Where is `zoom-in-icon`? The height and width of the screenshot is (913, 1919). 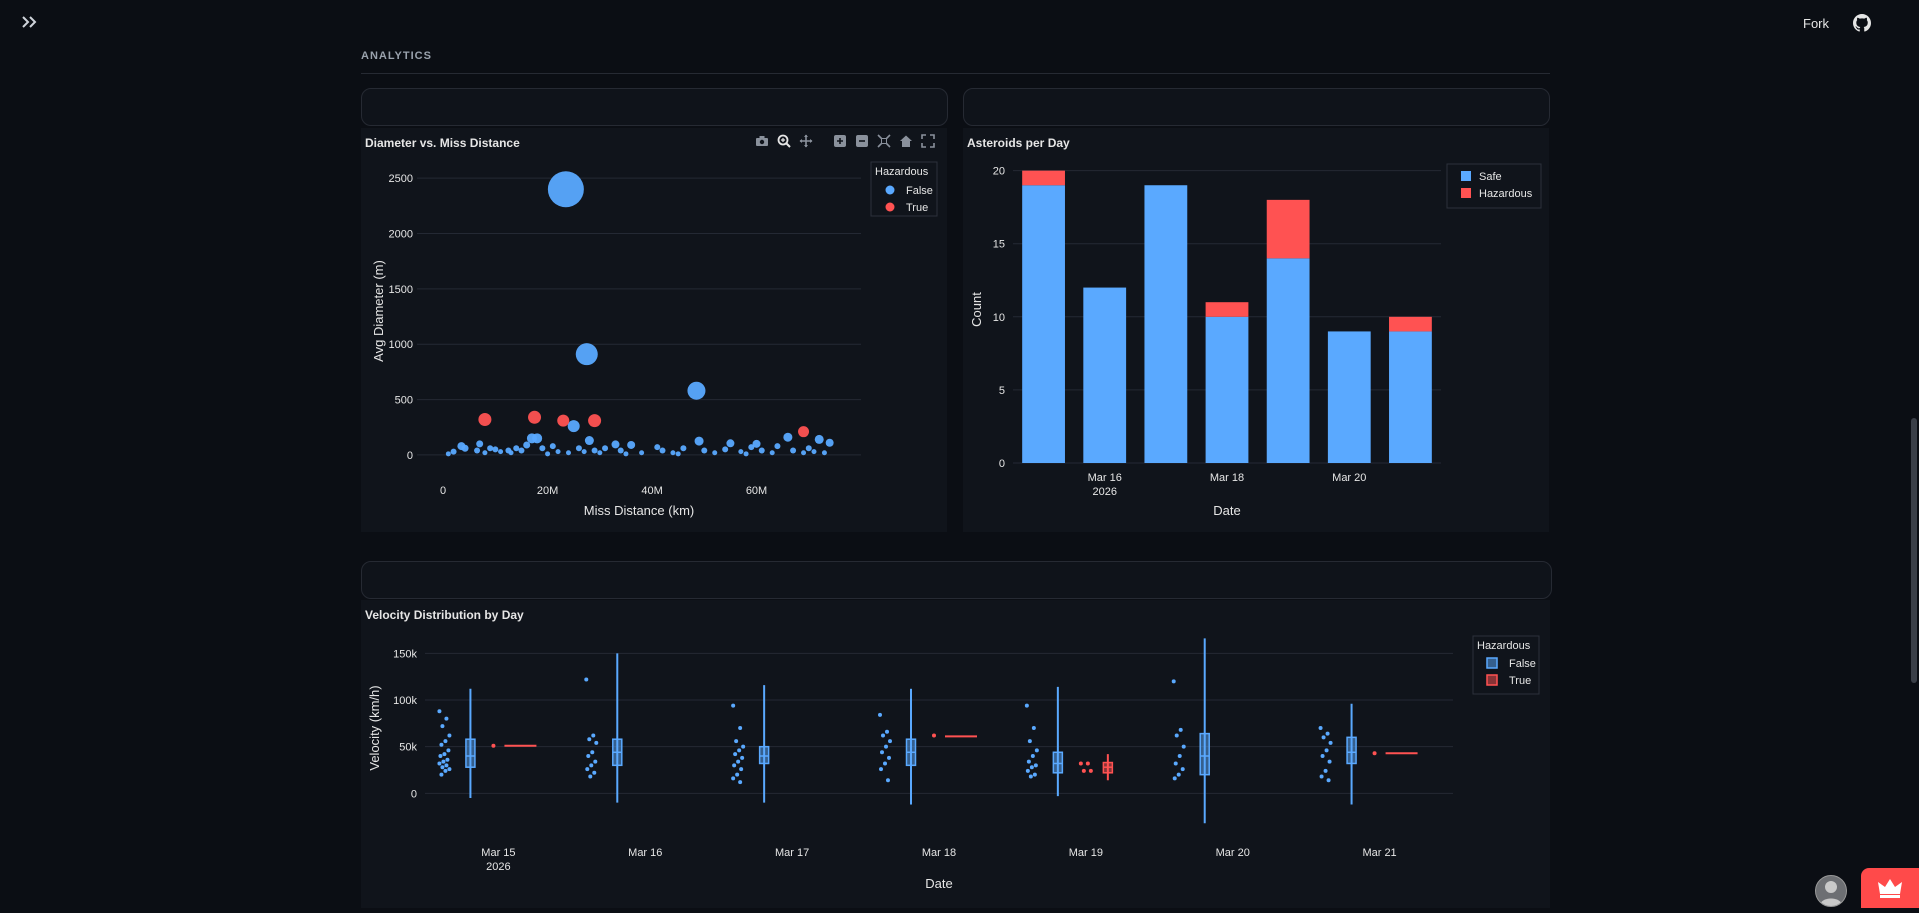 zoom-in-icon is located at coordinates (840, 141).